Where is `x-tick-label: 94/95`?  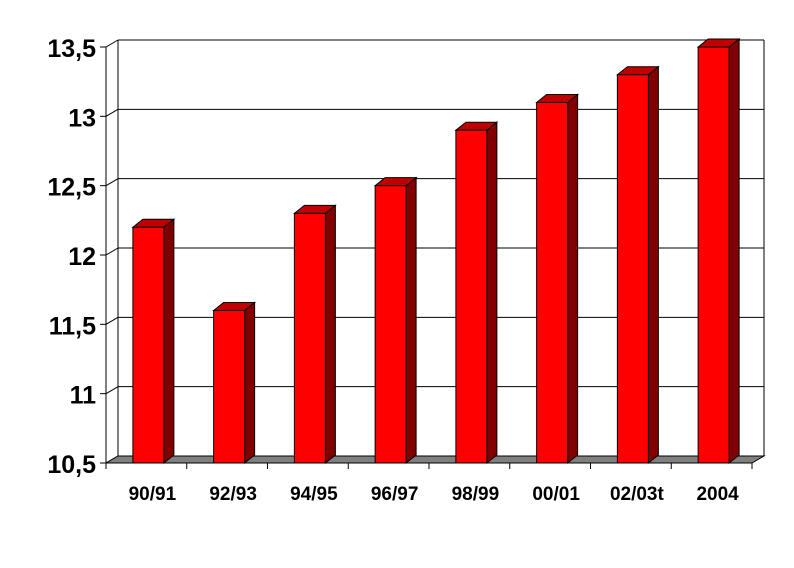
x-tick-label: 94/95 is located at coordinates (314, 494).